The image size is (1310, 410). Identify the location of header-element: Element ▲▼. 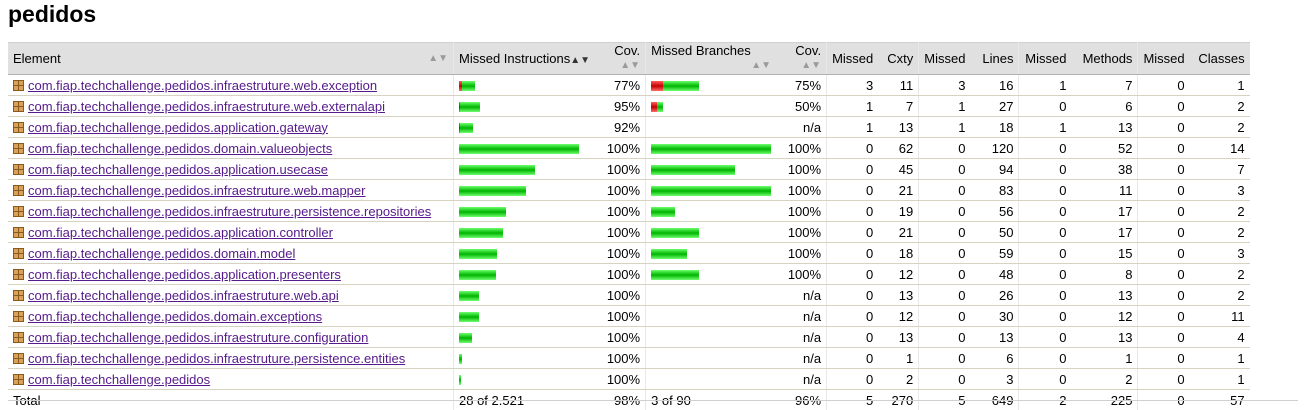
(231, 58).